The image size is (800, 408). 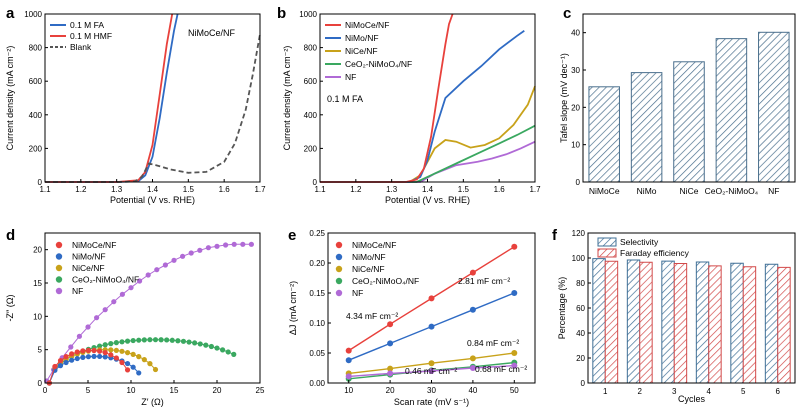 What do you see at coordinates (260, 390) in the screenshot?
I see `panel-d-xtick-label: 25` at bounding box center [260, 390].